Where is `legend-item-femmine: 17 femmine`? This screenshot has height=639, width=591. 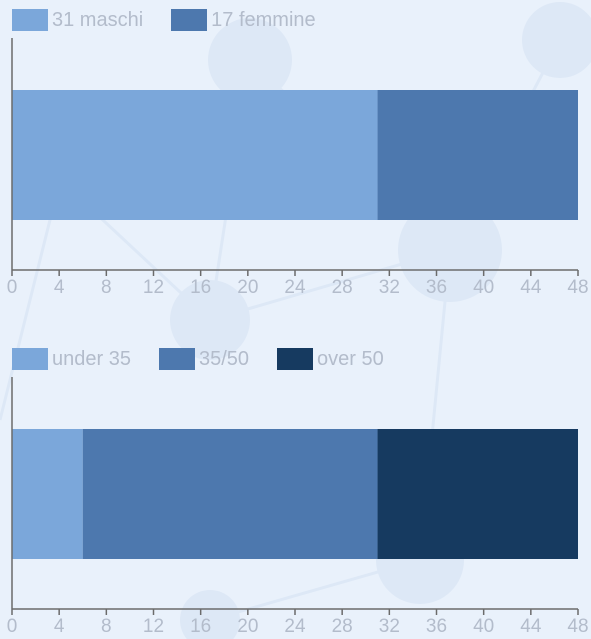 legend-item-femmine: 17 femmine is located at coordinates (243, 20).